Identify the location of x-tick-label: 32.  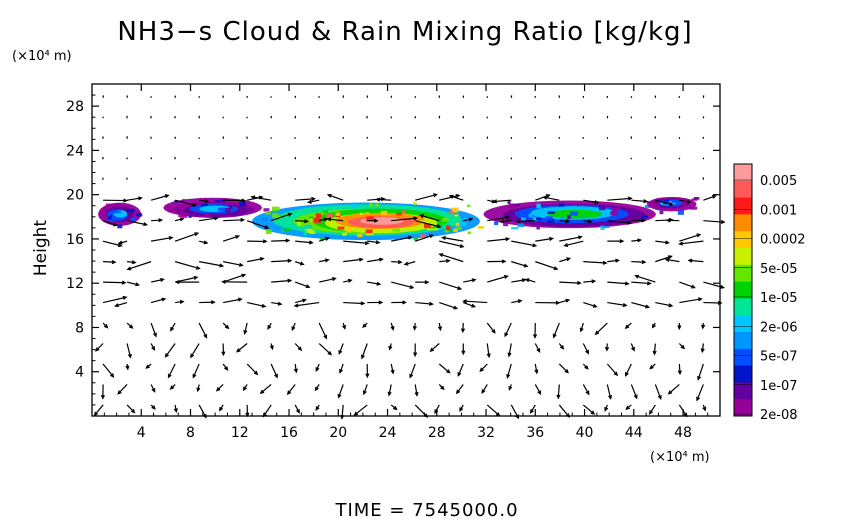
(486, 433).